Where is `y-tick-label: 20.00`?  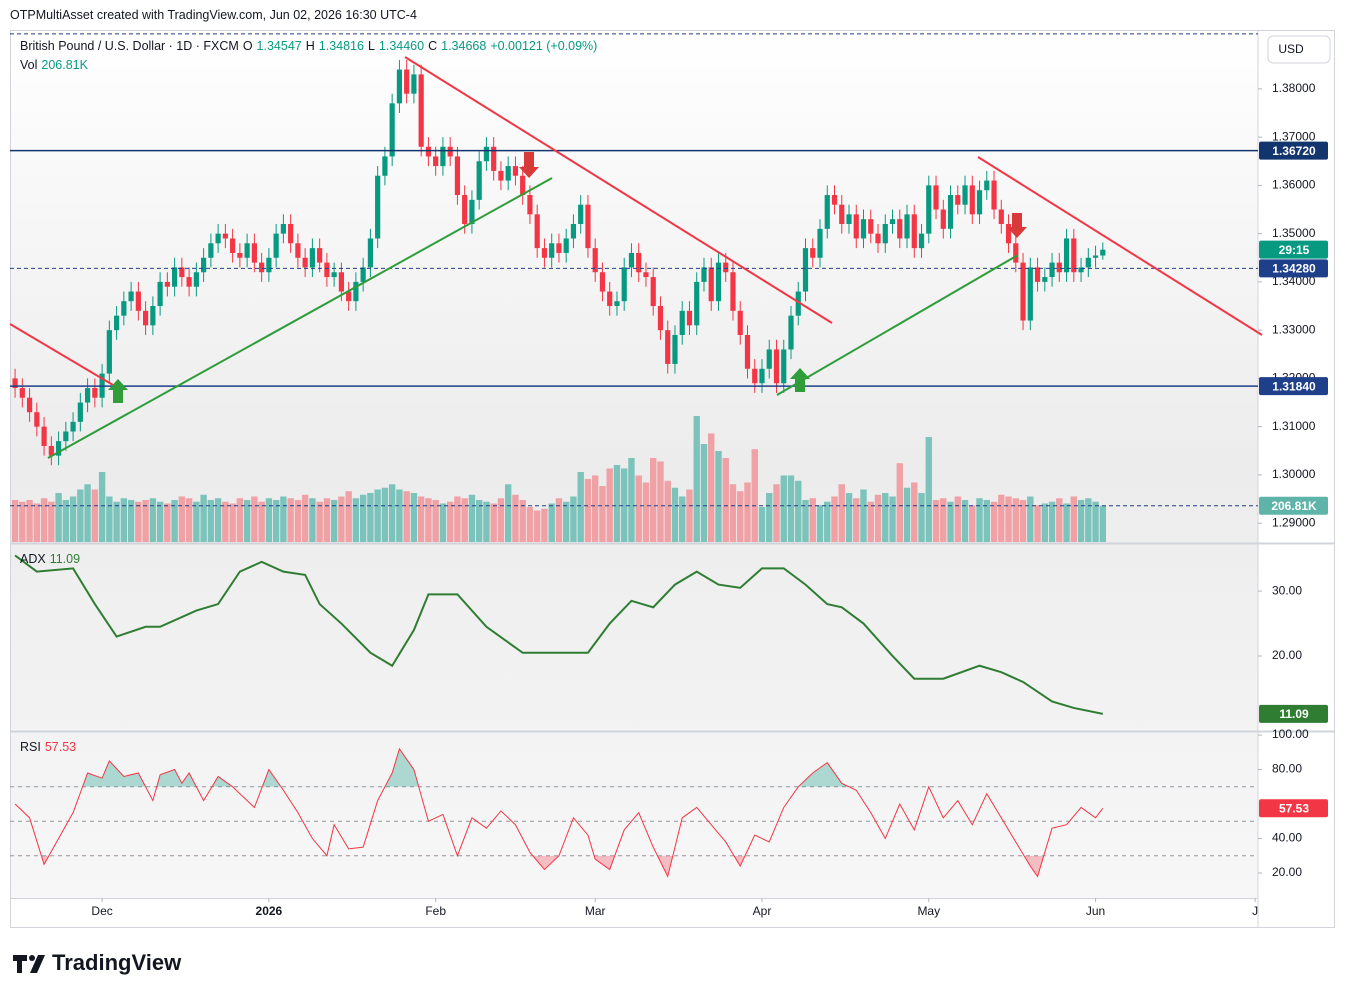 y-tick-label: 20.00 is located at coordinates (1287, 655).